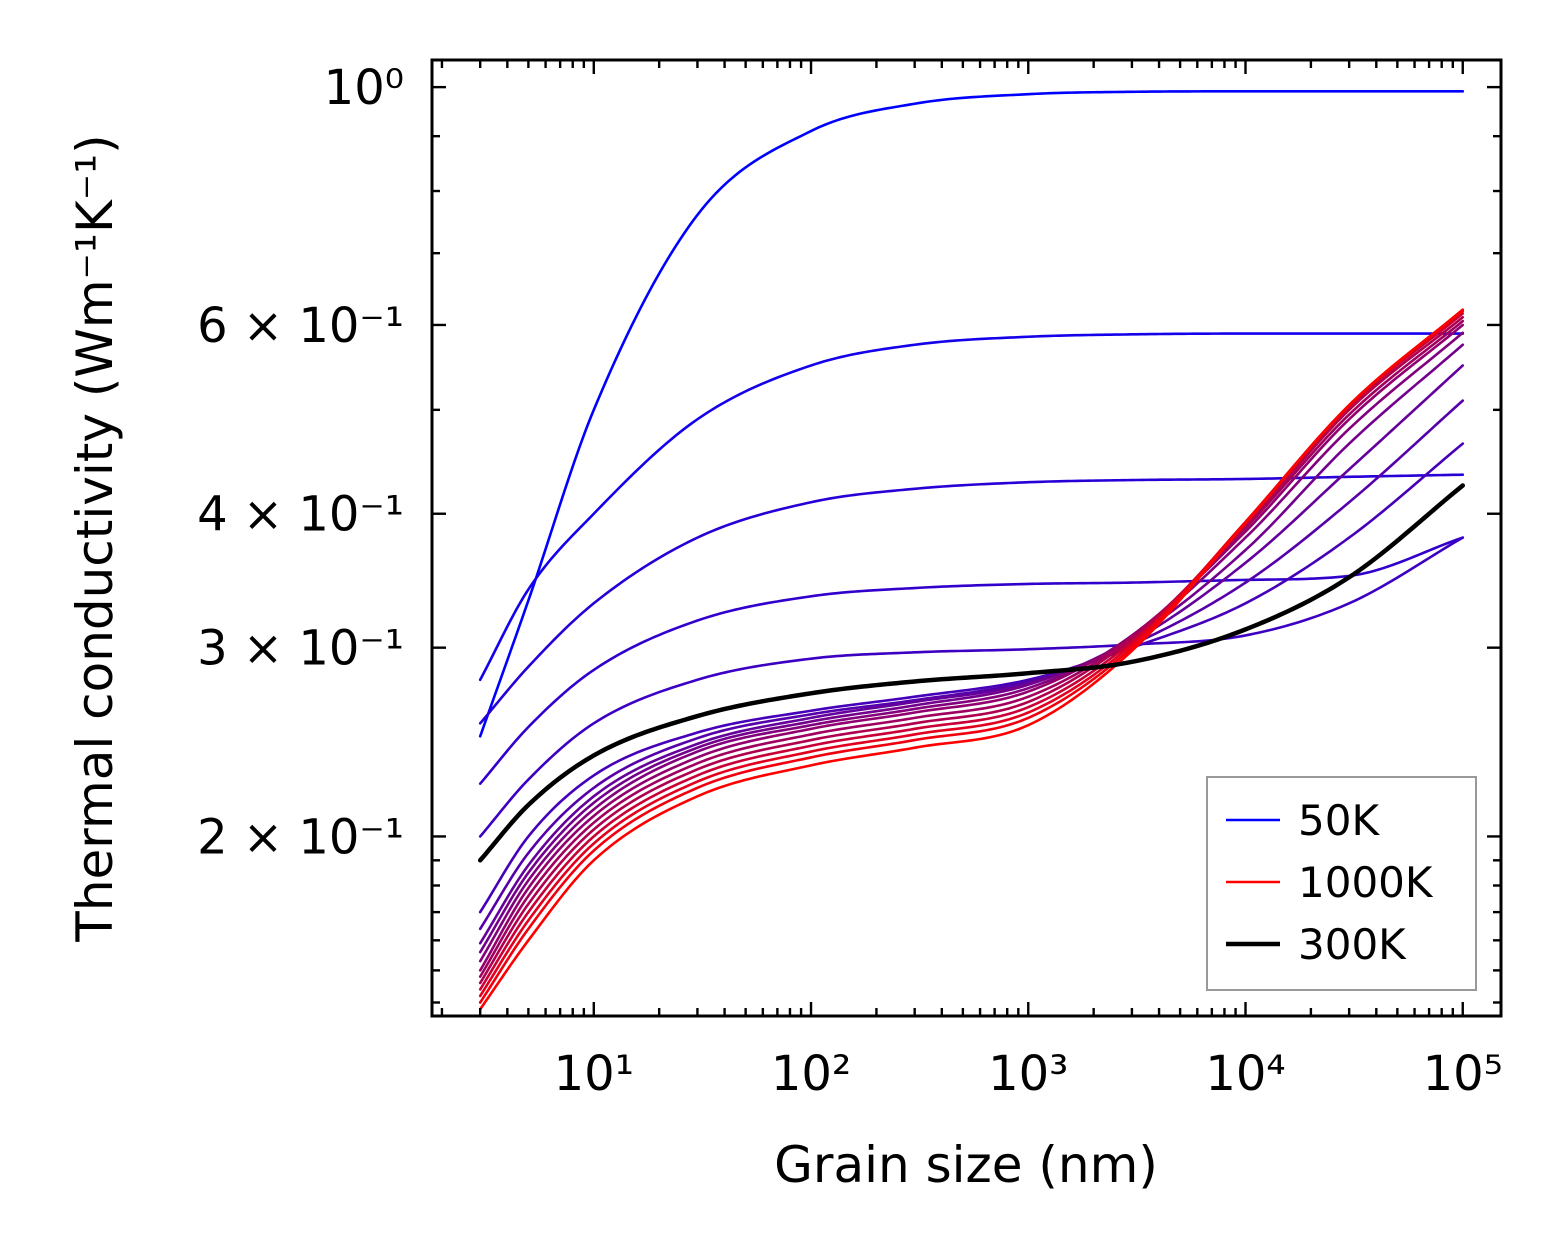 The image size is (1562, 1254). What do you see at coordinates (811, 1074) in the screenshot?
I see `x-tick-label: 10²` at bounding box center [811, 1074].